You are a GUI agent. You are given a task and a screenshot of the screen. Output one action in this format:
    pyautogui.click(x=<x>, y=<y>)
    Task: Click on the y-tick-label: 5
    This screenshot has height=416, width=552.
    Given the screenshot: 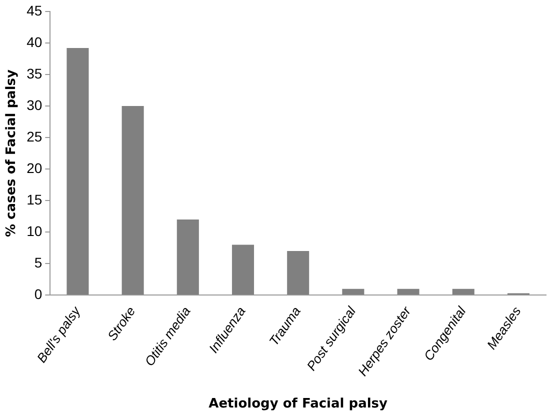 What is the action you would take?
    pyautogui.click(x=38, y=262)
    